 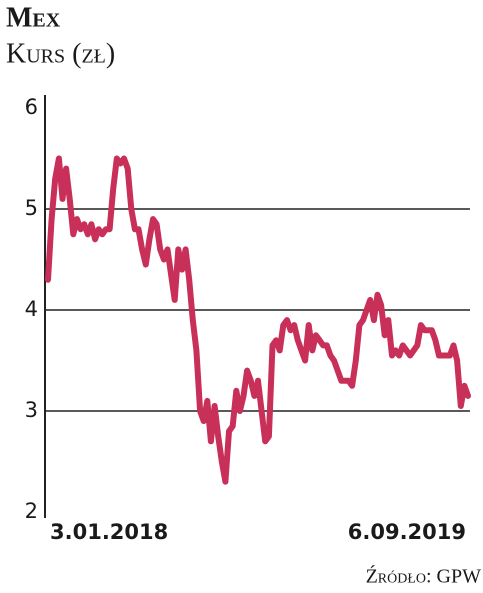 What do you see at coordinates (109, 532) in the screenshot?
I see `x-tick-label: 3.01.2018` at bounding box center [109, 532].